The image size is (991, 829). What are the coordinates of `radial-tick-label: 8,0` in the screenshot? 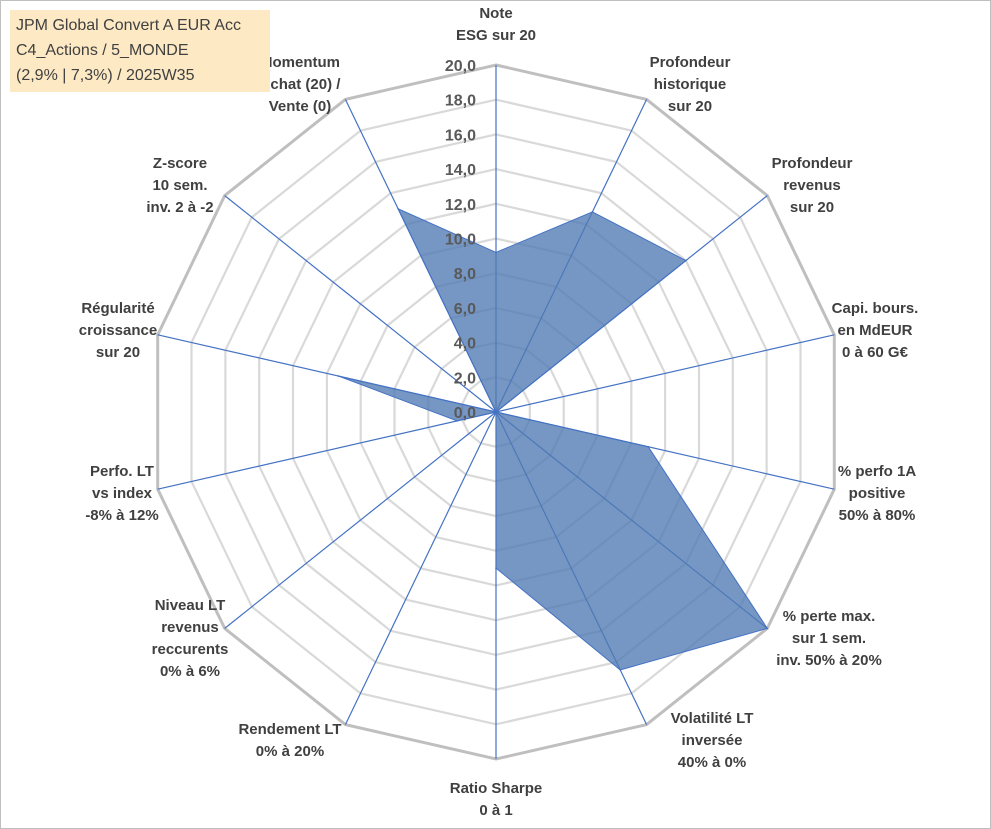 It's located at (465, 274).